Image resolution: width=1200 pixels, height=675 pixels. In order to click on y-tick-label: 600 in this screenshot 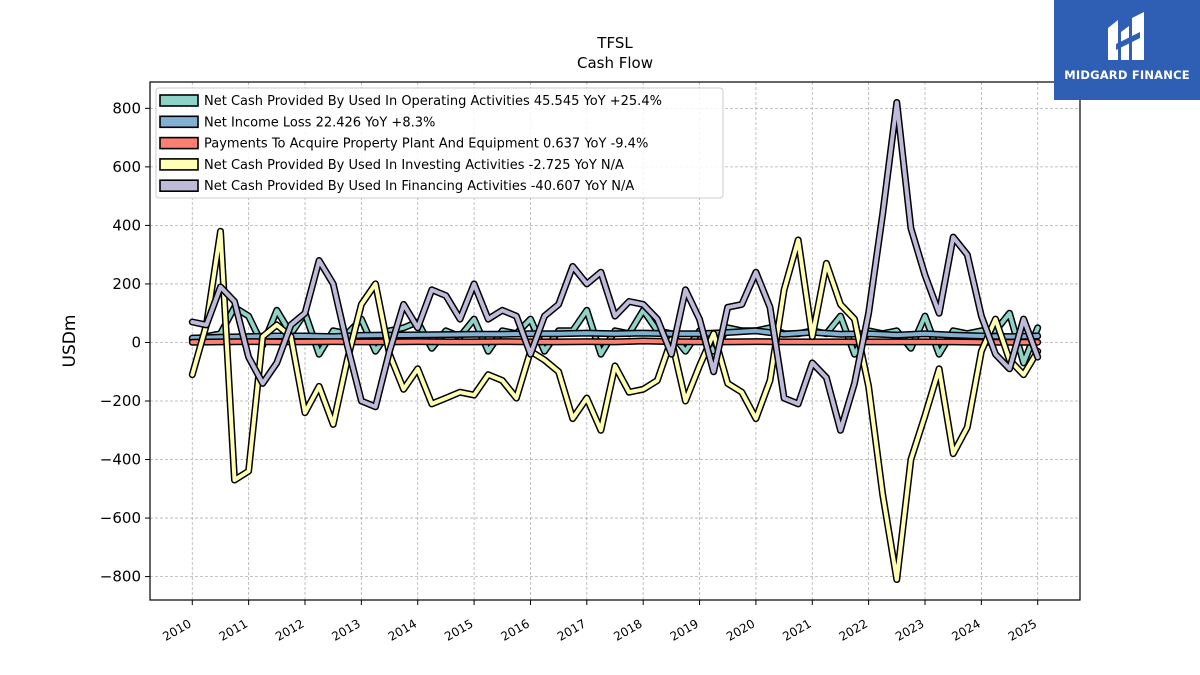, I will do `click(126, 167)`.